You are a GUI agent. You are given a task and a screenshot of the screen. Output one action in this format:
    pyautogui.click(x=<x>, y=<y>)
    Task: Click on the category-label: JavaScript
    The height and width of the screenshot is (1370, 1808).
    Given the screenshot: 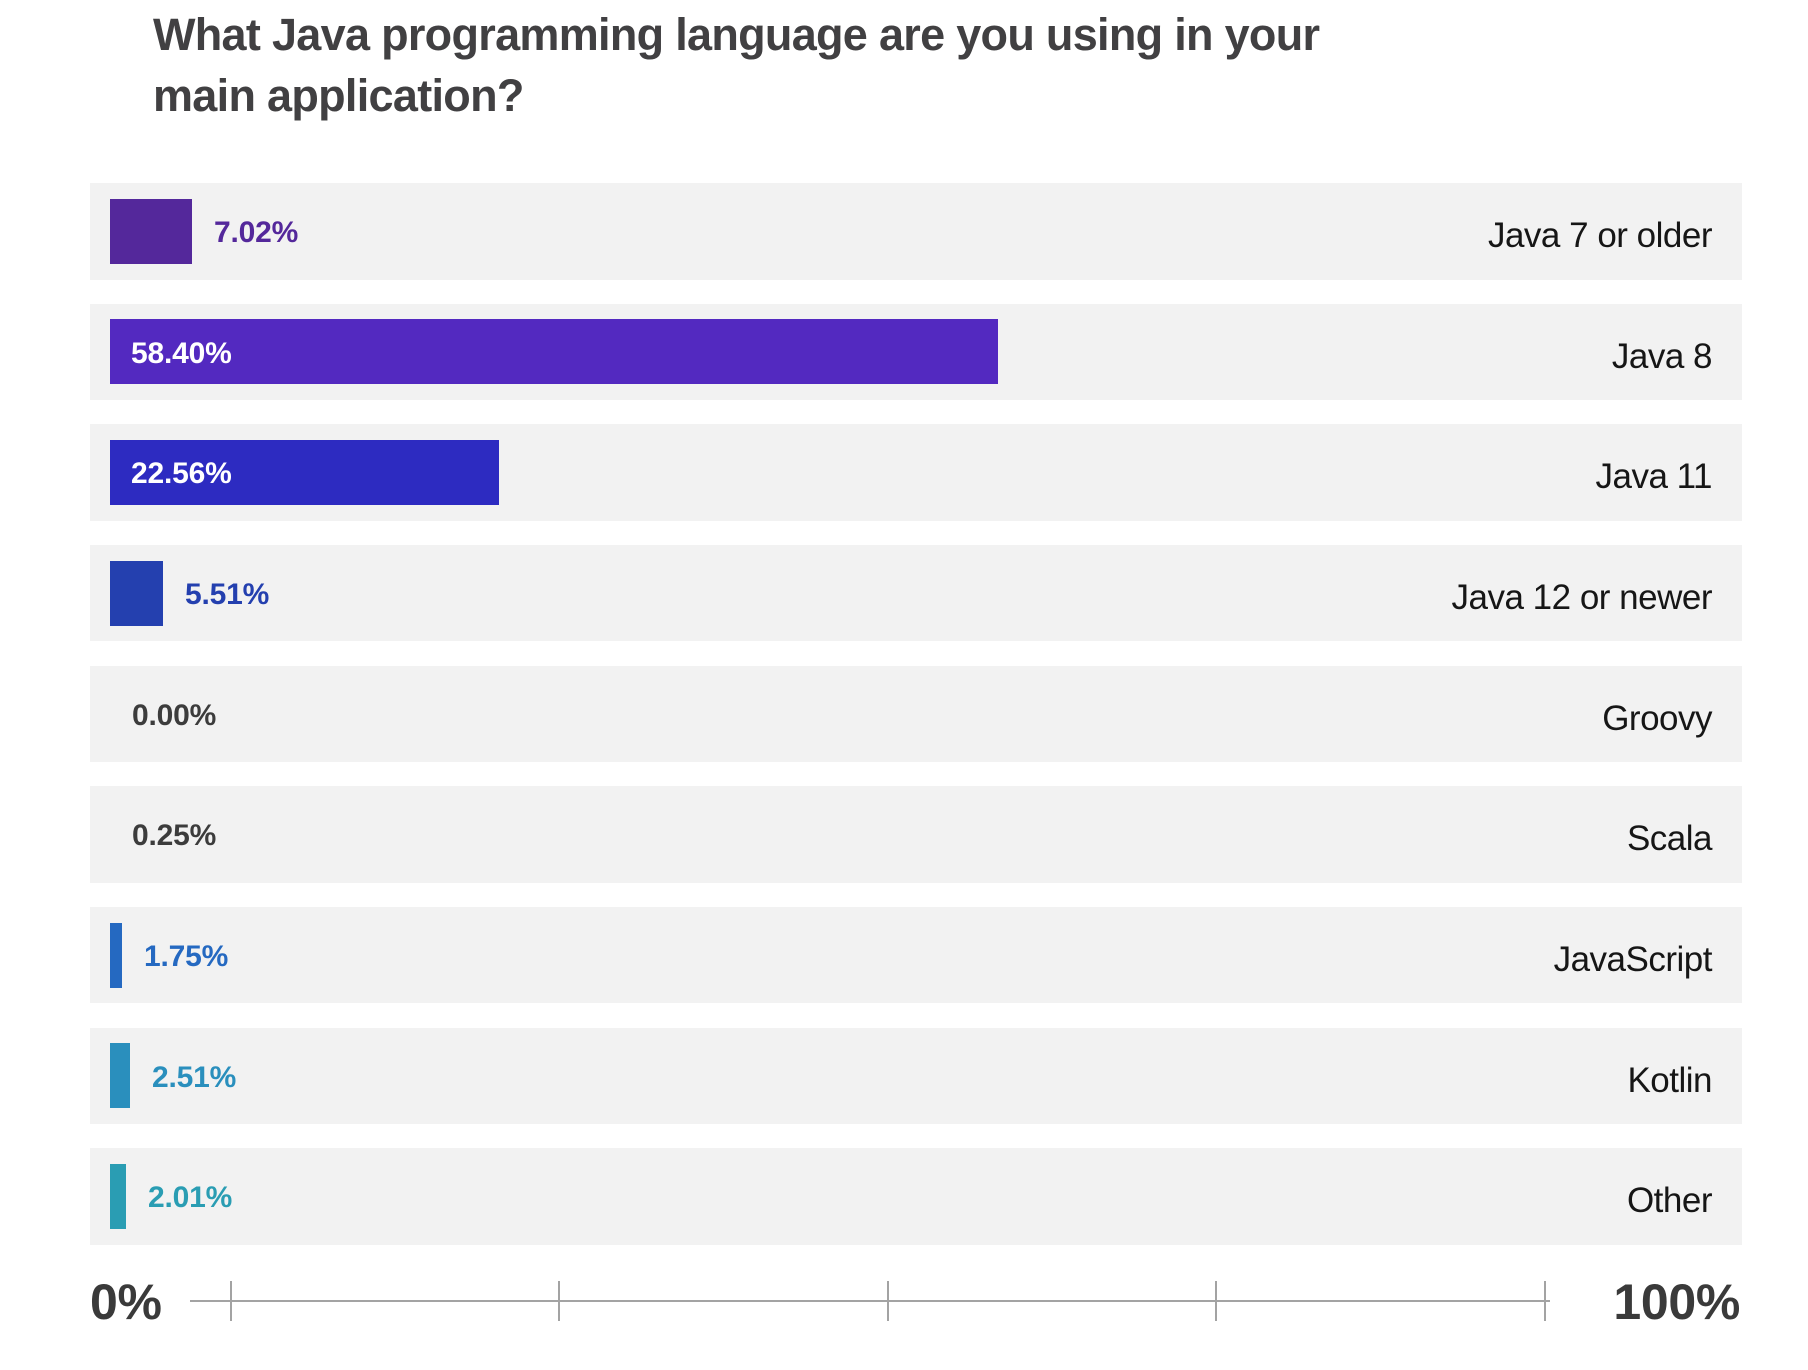 What is the action you would take?
    pyautogui.click(x=1633, y=959)
    